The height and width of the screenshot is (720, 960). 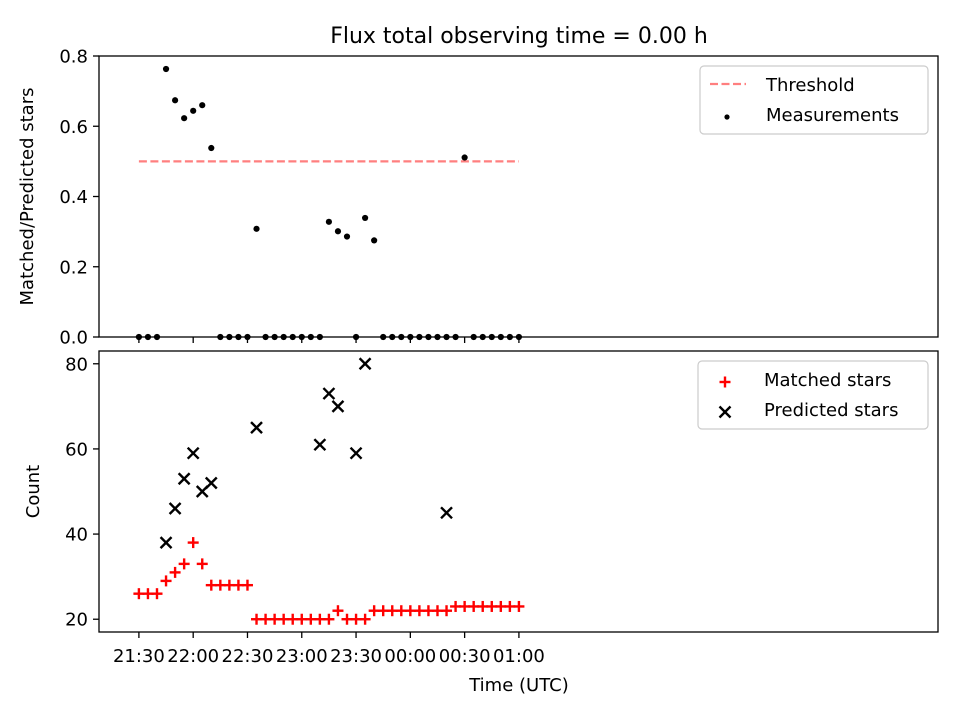 What do you see at coordinates (76, 449) in the screenshot?
I see `y-tick-label: 60` at bounding box center [76, 449].